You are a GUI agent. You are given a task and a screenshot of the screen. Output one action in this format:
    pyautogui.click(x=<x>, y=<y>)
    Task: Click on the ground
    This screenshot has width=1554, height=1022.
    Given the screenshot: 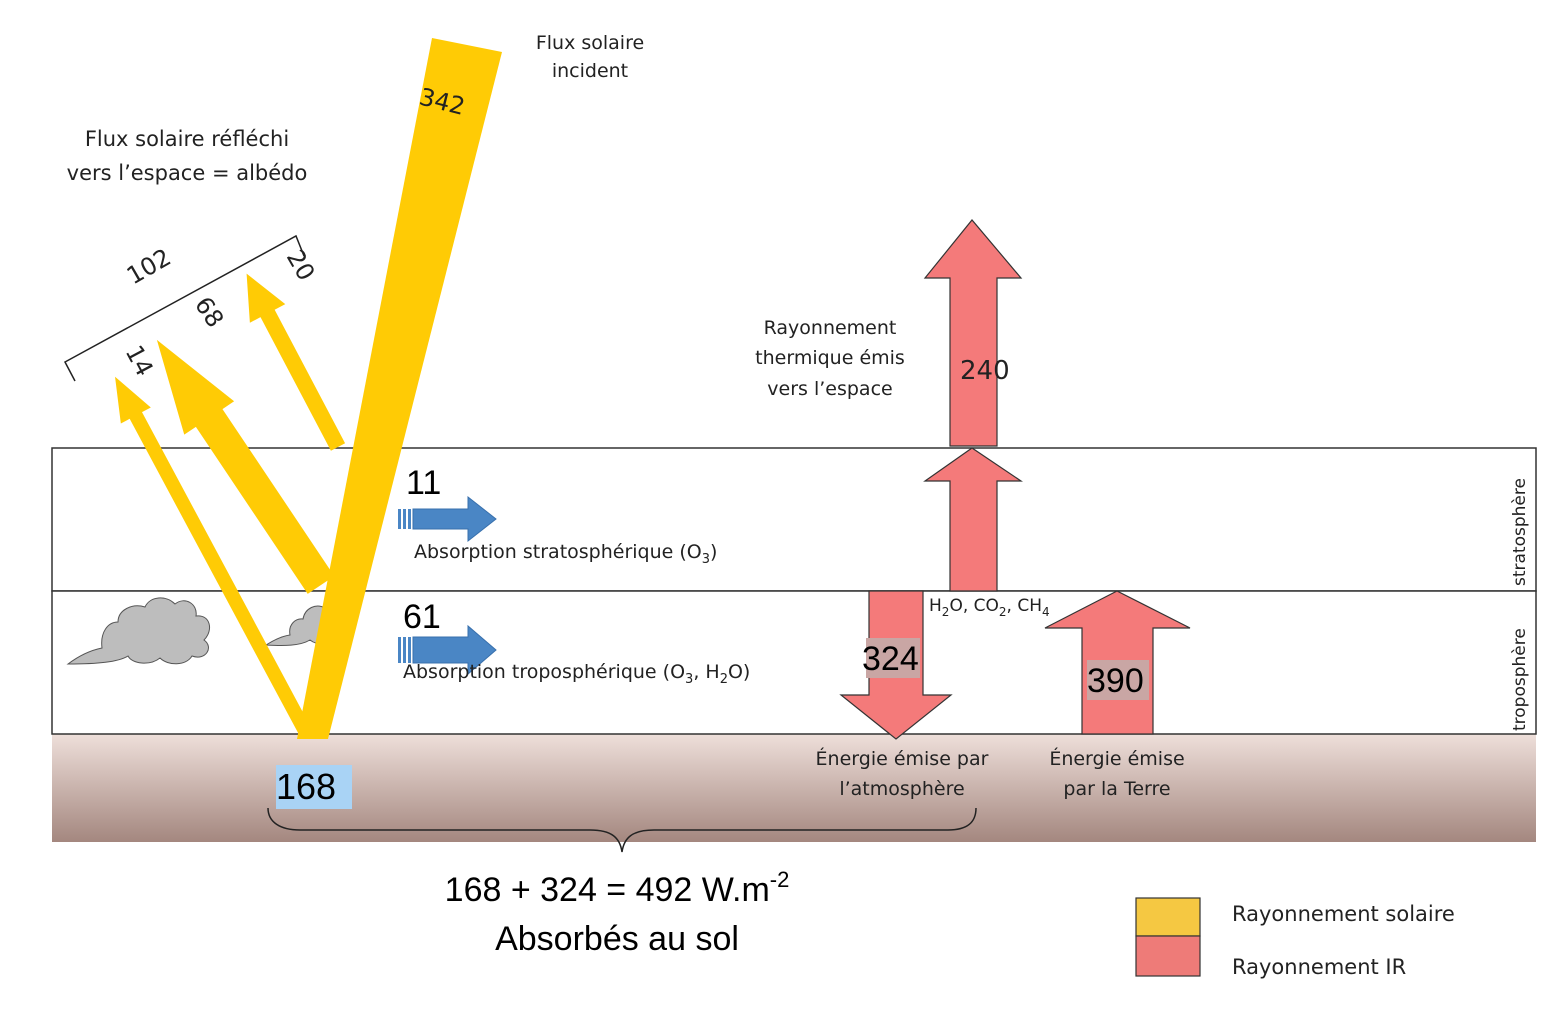 What is the action you would take?
    pyautogui.click(x=794, y=788)
    